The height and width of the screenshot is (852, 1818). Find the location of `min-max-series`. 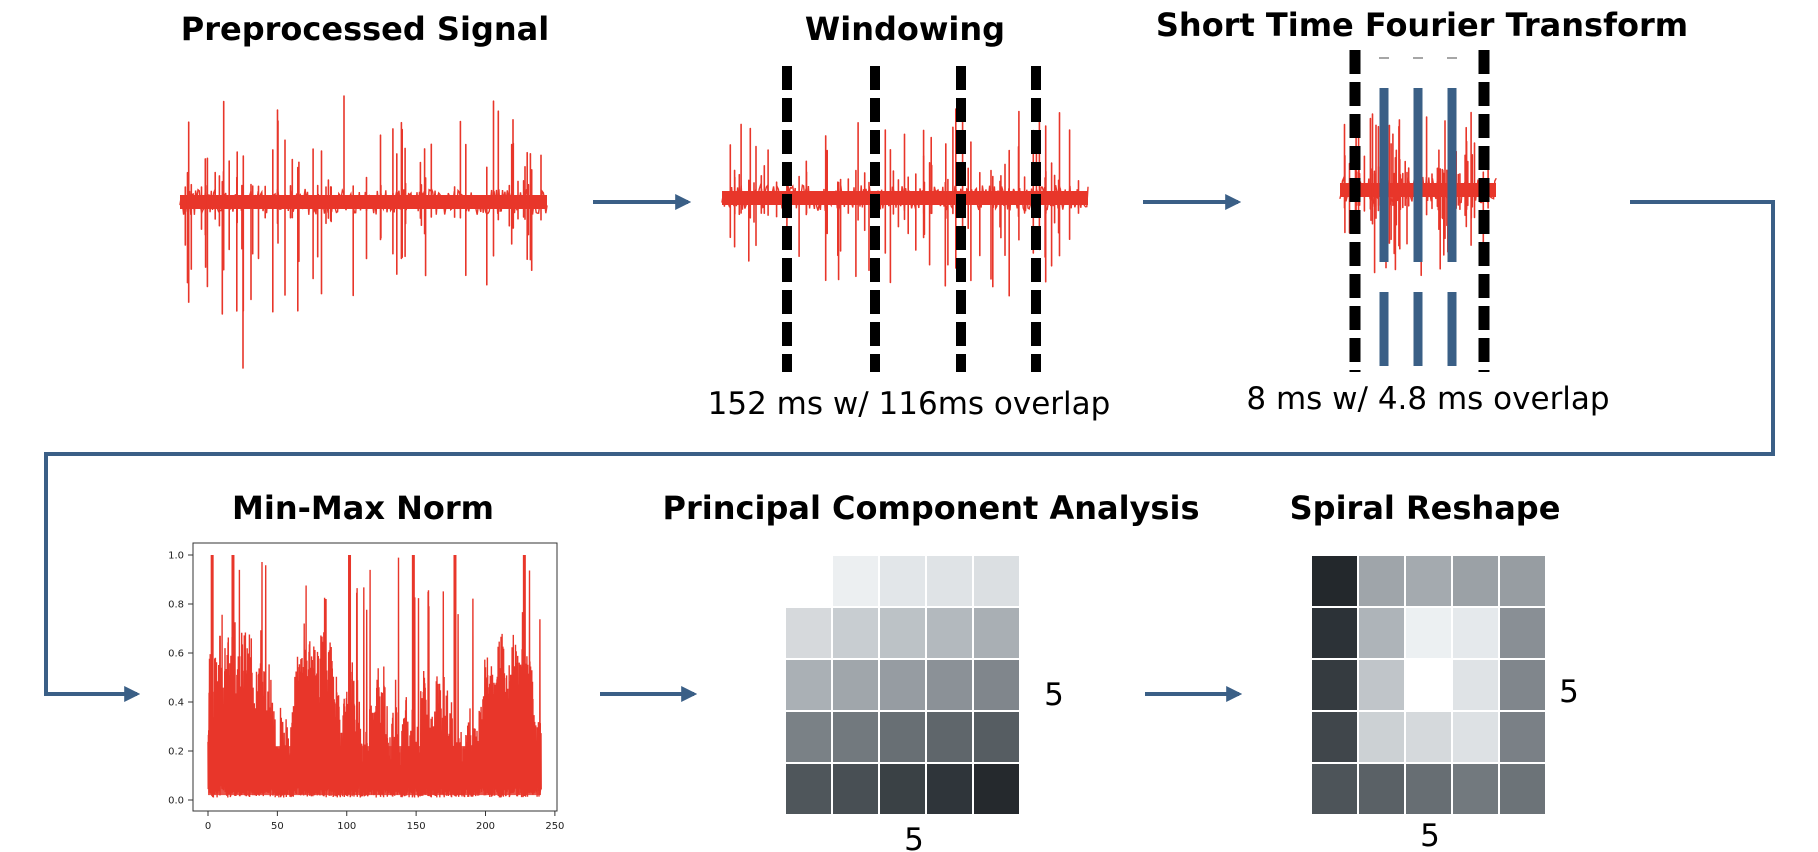

min-max-series is located at coordinates (374, 676).